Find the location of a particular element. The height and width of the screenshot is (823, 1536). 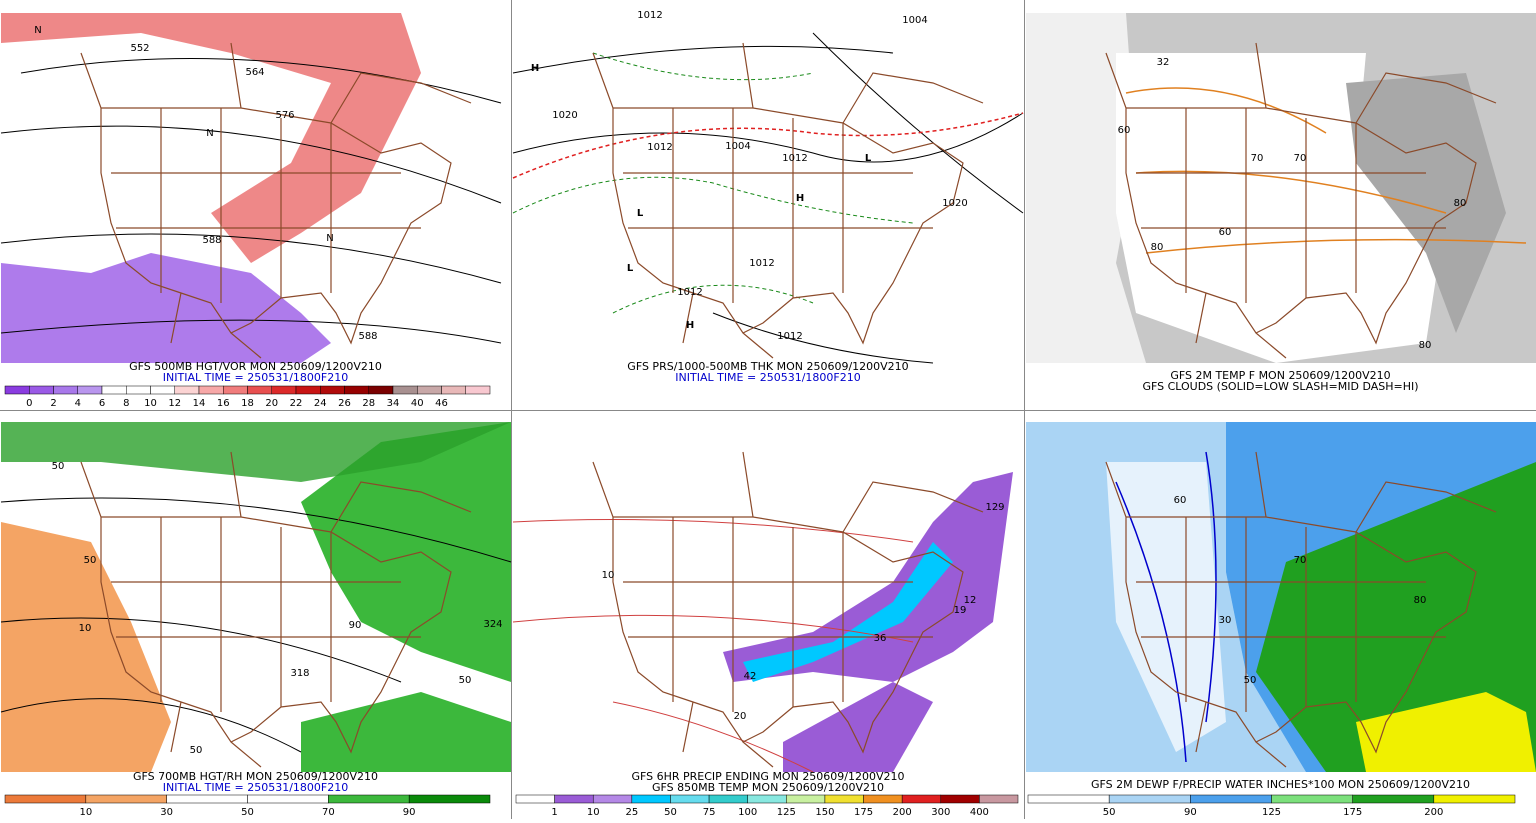

colorbar-label: 34 is located at coordinates (393, 403).